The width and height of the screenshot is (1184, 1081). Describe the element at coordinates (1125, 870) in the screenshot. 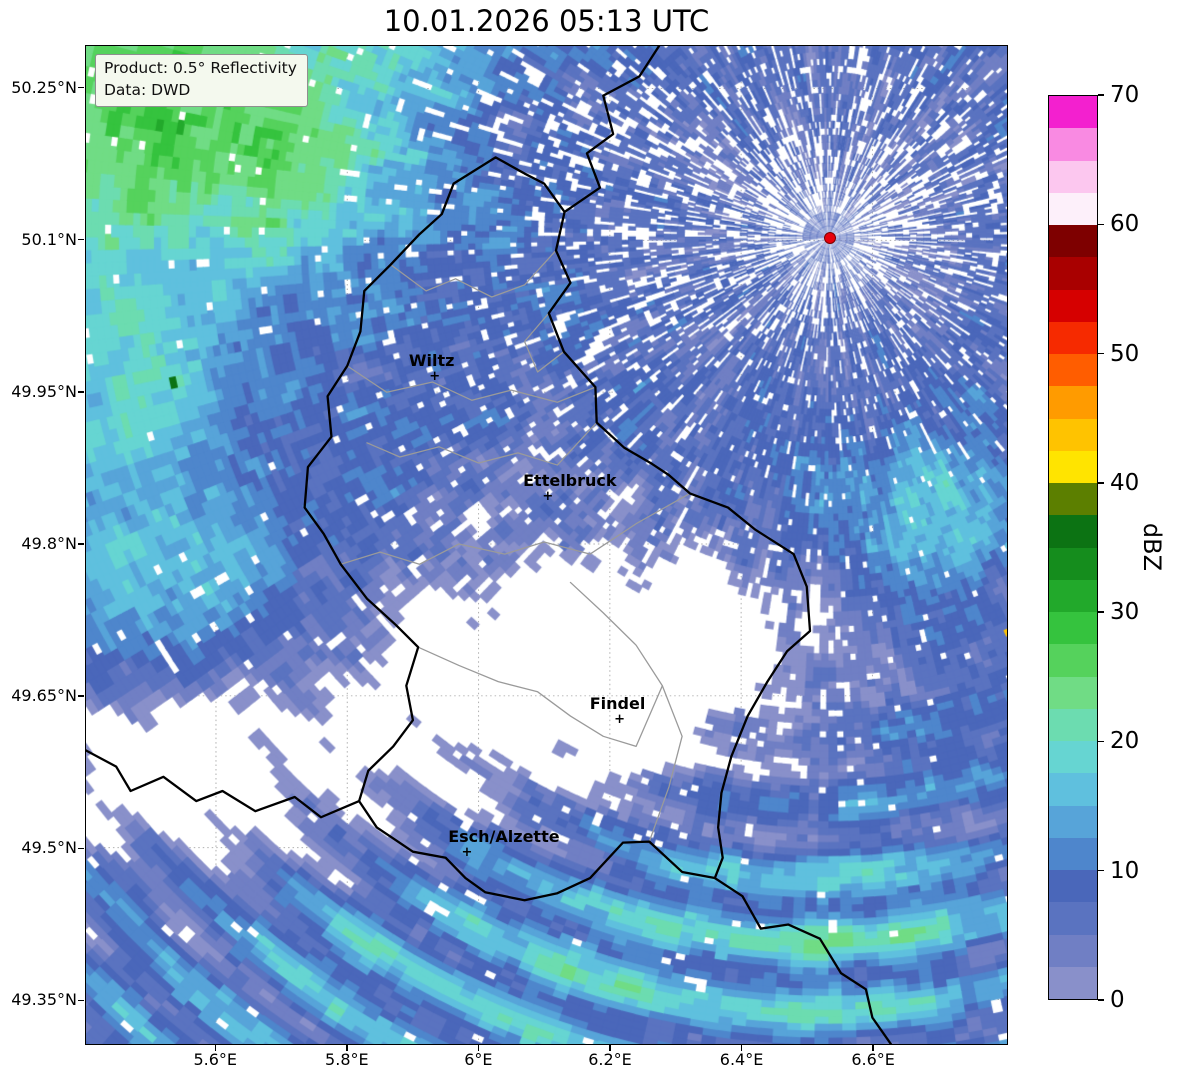

I see `colorbar-tick-label: 10` at that location.